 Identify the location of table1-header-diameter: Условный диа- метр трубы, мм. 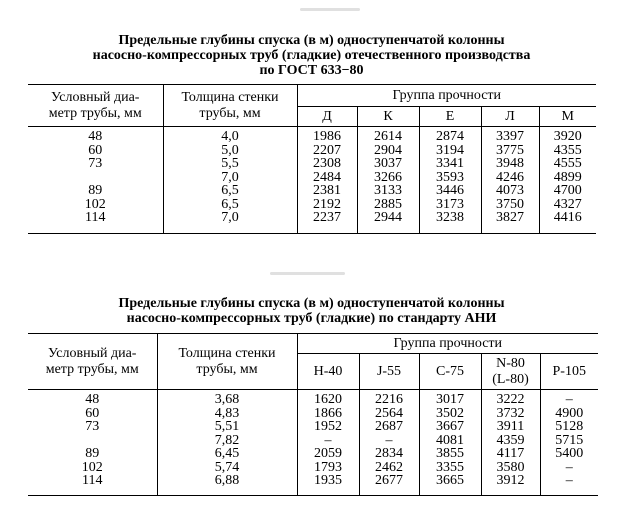
(96, 105).